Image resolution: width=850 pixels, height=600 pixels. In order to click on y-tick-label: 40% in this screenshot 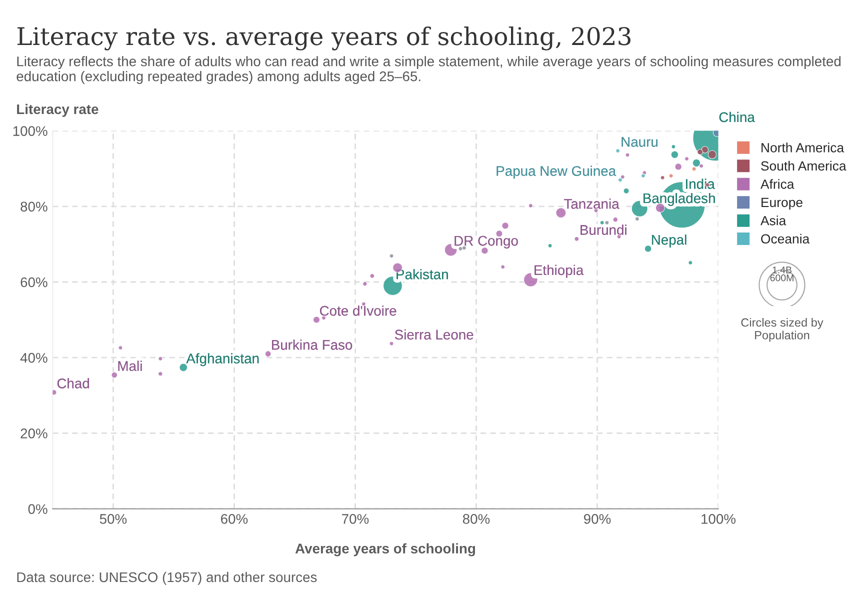, I will do `click(34, 357)`.